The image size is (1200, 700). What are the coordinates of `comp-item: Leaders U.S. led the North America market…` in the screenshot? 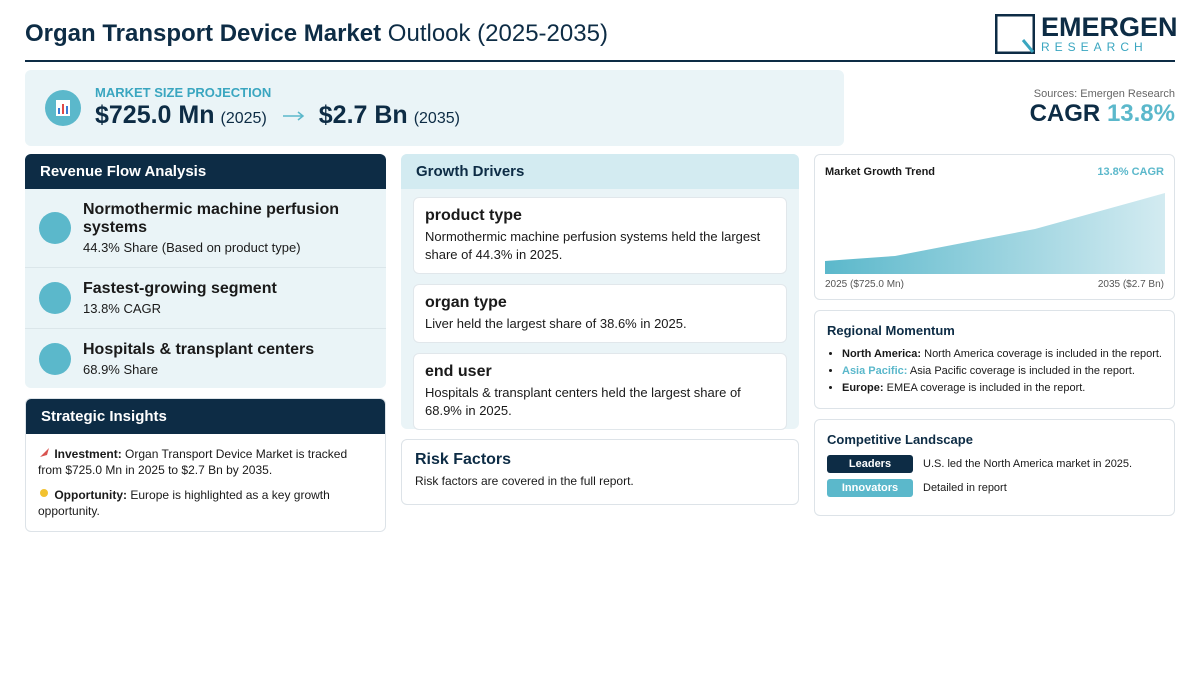 It's located at (994, 464).